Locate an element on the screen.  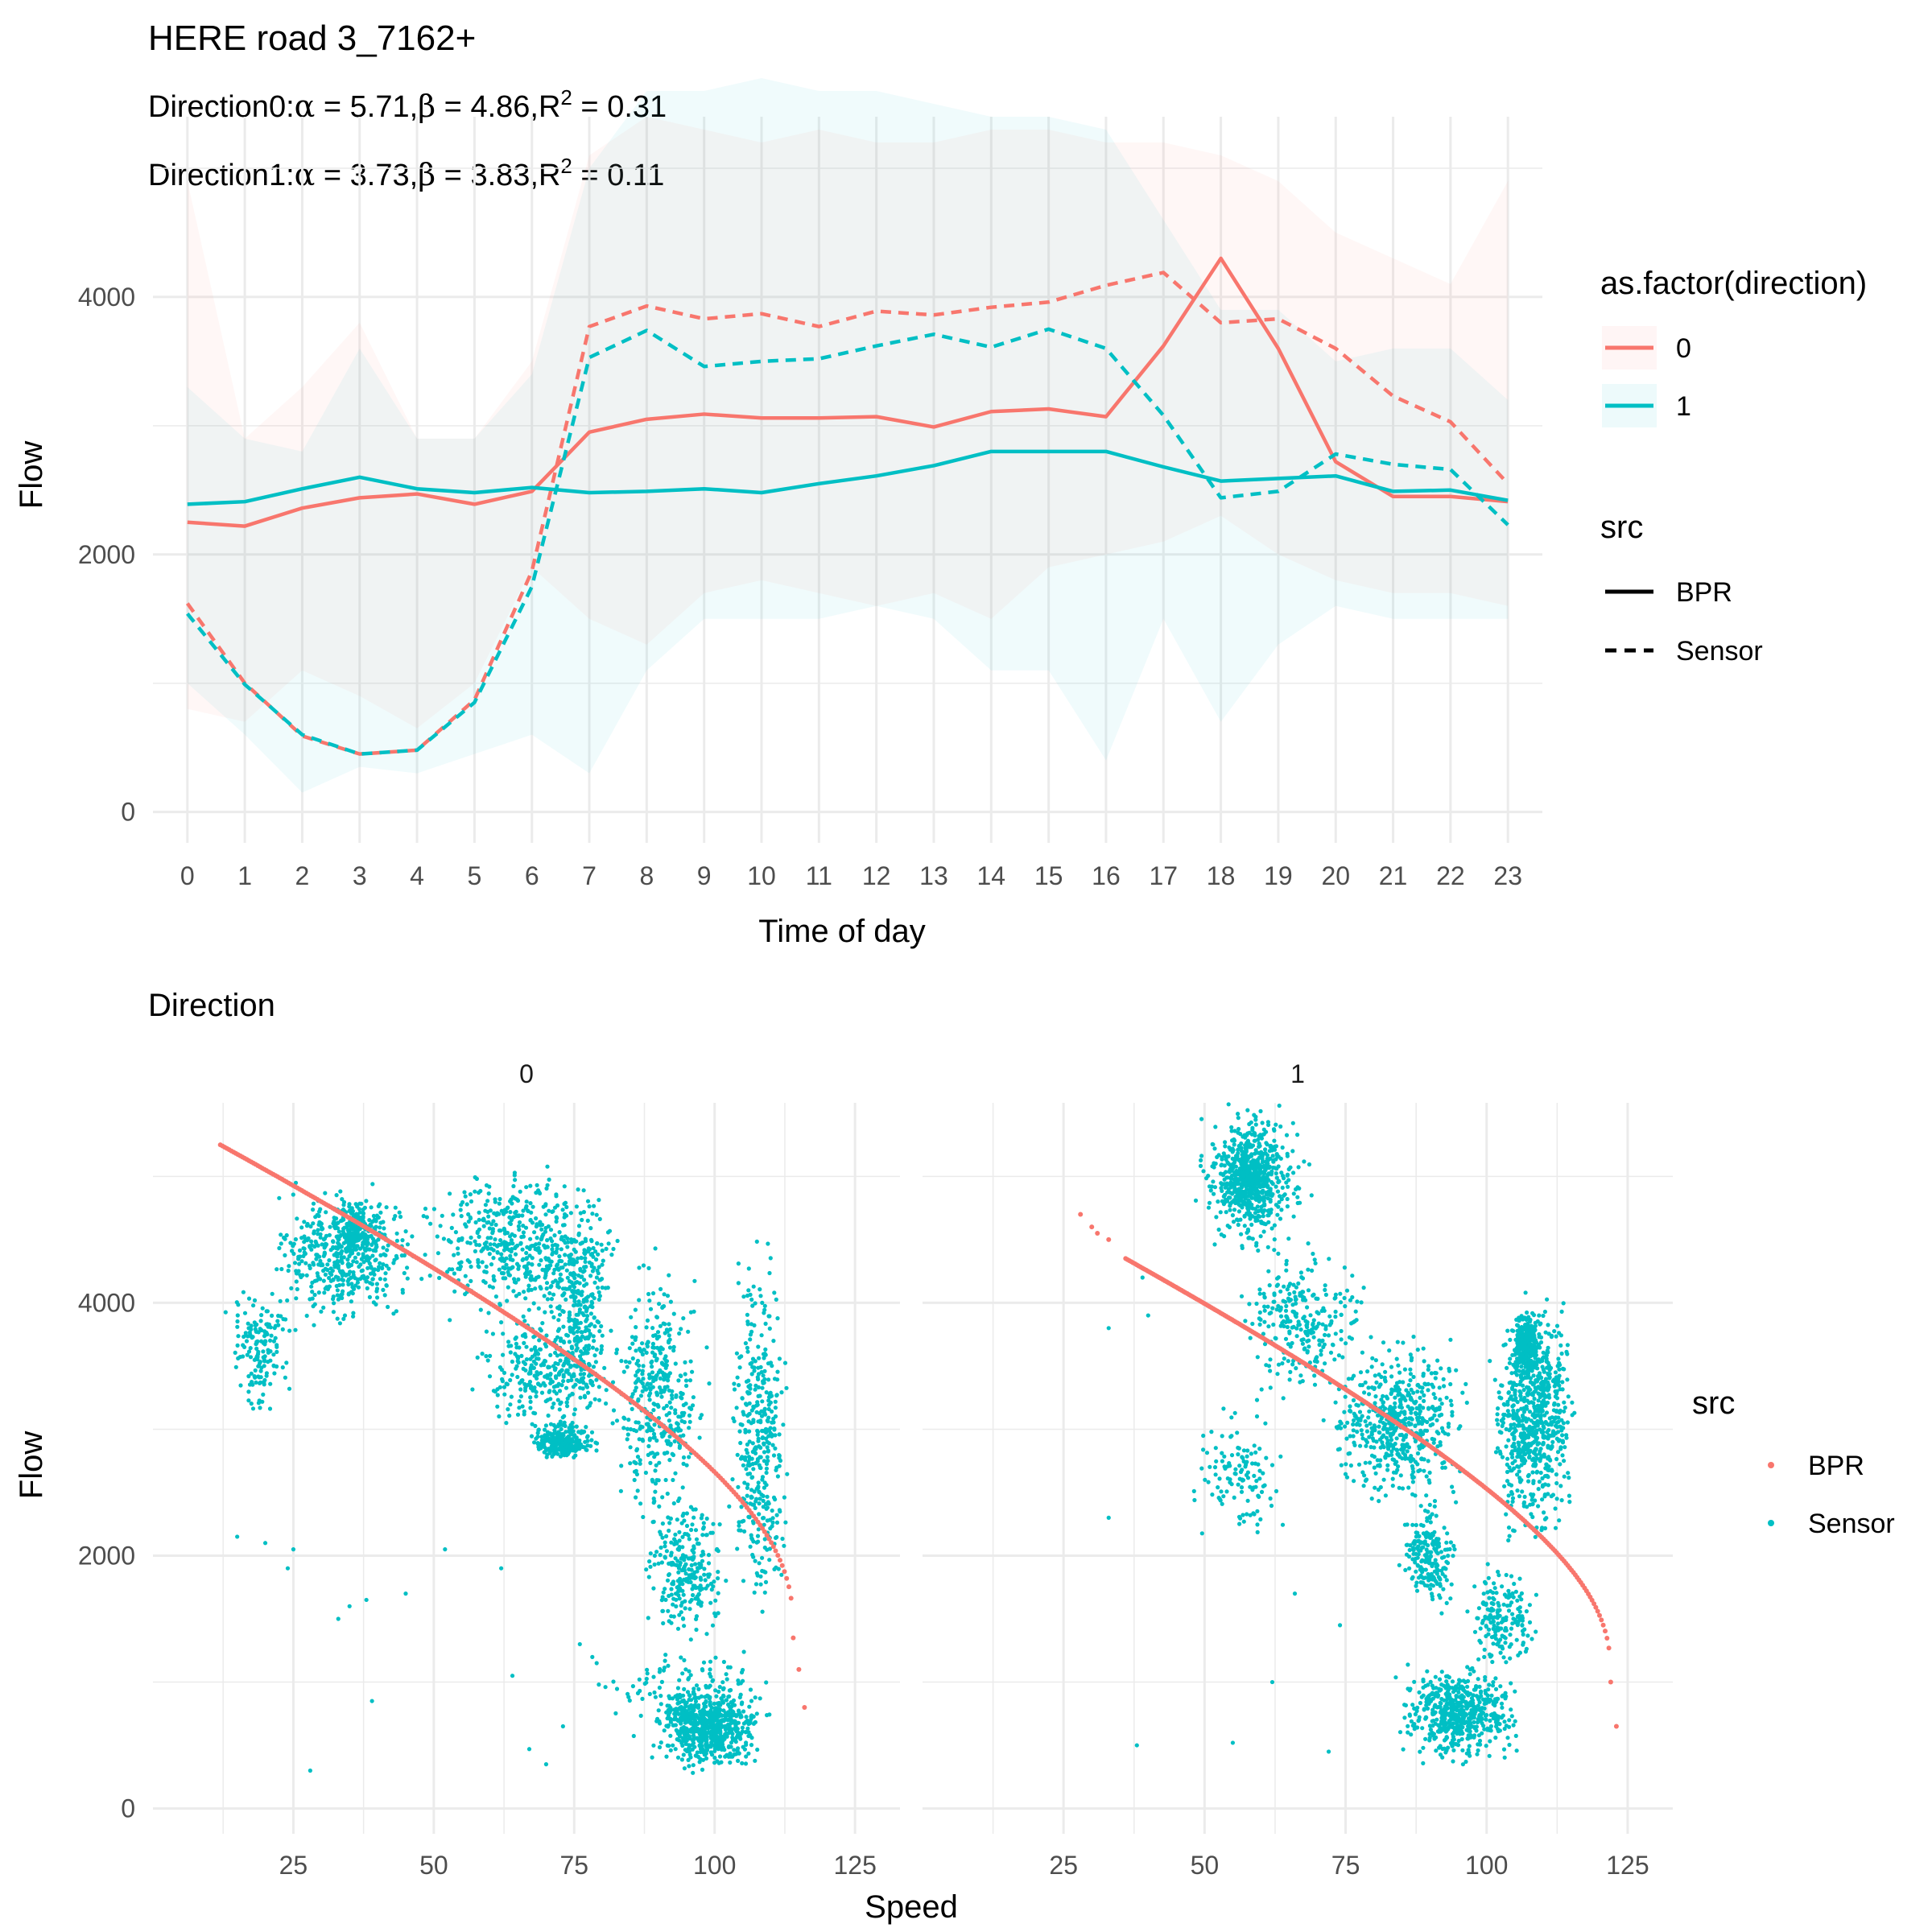
subtitle-line-1: Direction1:α = 3.73,β = 3.83,R2 = 0.11 is located at coordinates (406, 173).